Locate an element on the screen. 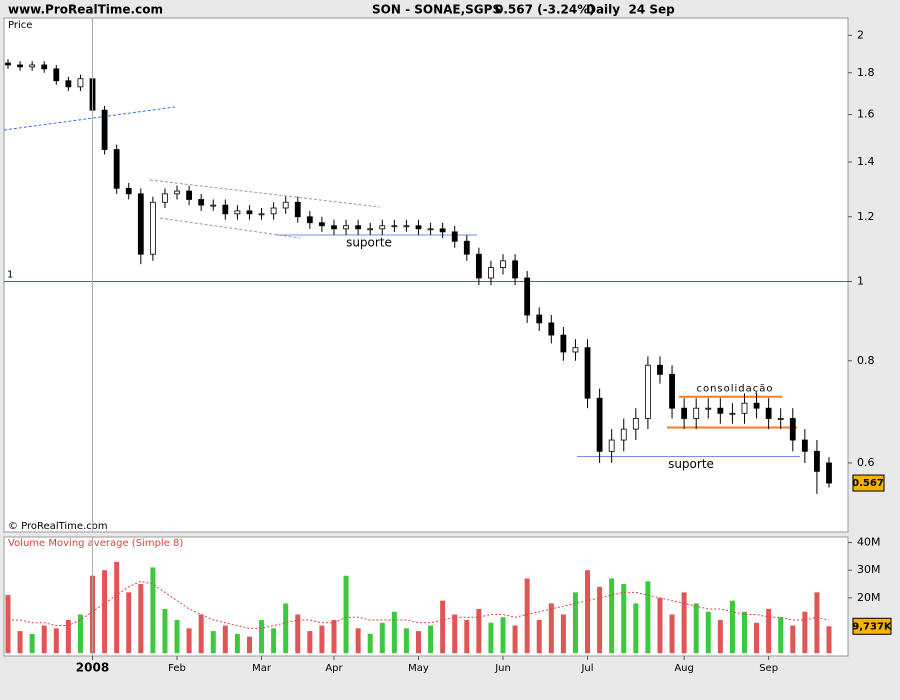 The height and width of the screenshot is (700, 900). y-tick-label: 1.6 is located at coordinates (866, 114).